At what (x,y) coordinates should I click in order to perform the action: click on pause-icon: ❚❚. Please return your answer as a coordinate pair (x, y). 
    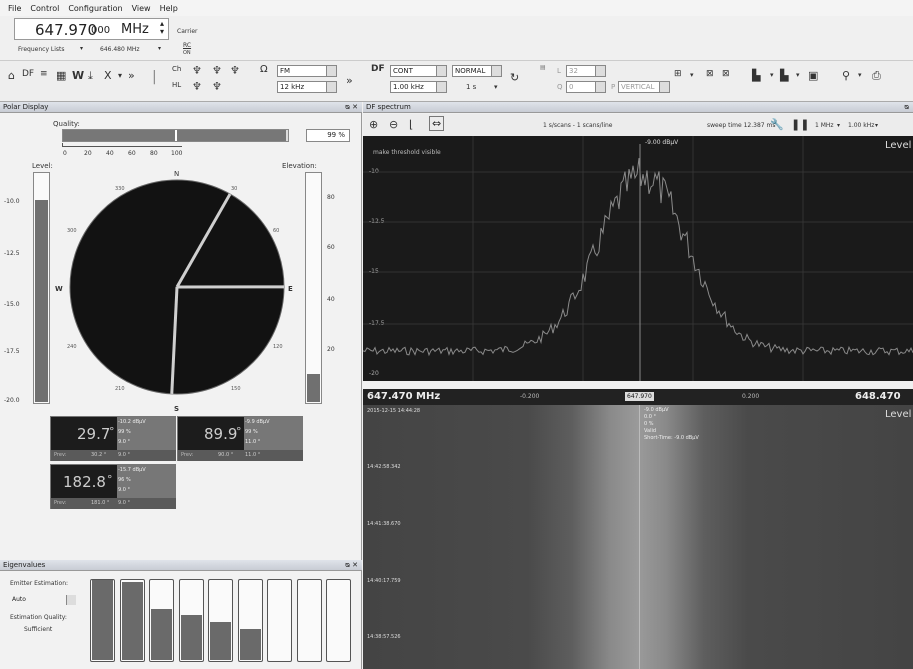
    Looking at the image, I should click on (800, 124).